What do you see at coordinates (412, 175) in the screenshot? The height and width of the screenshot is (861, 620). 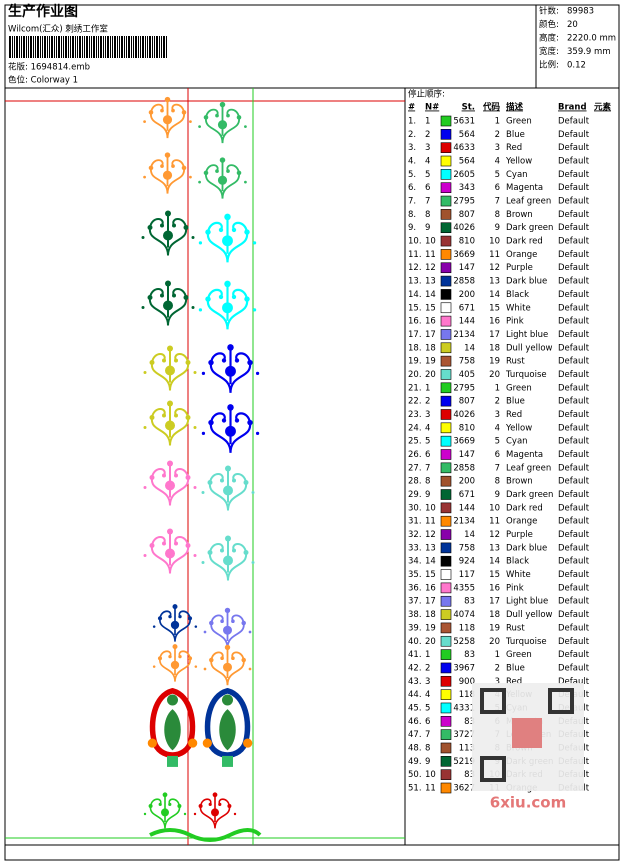 I see `row-index: 5.` at bounding box center [412, 175].